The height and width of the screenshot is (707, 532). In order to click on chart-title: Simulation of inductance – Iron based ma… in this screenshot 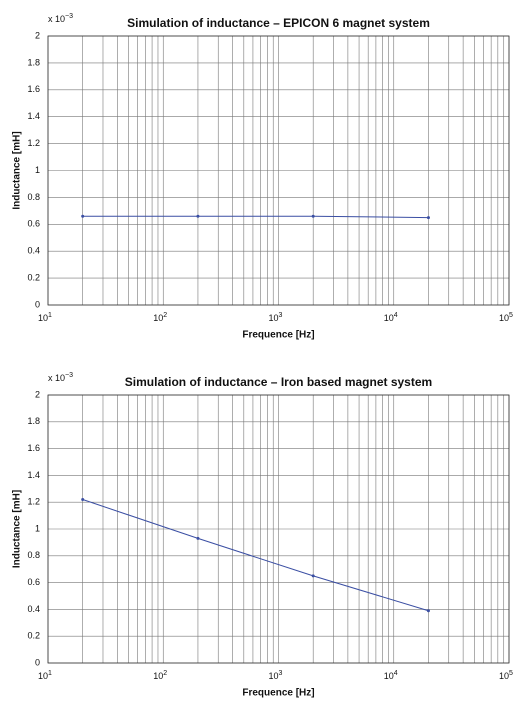, I will do `click(278, 382)`.